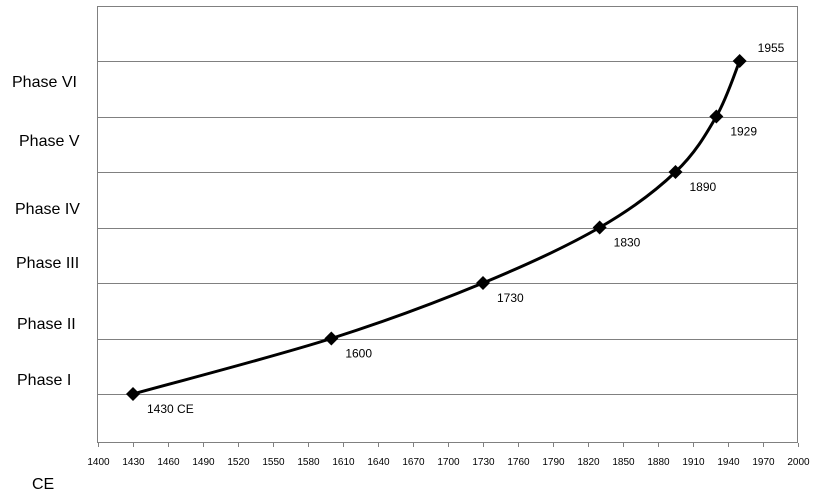 The height and width of the screenshot is (496, 820). I want to click on x-tick-label: 1700, so click(448, 462).